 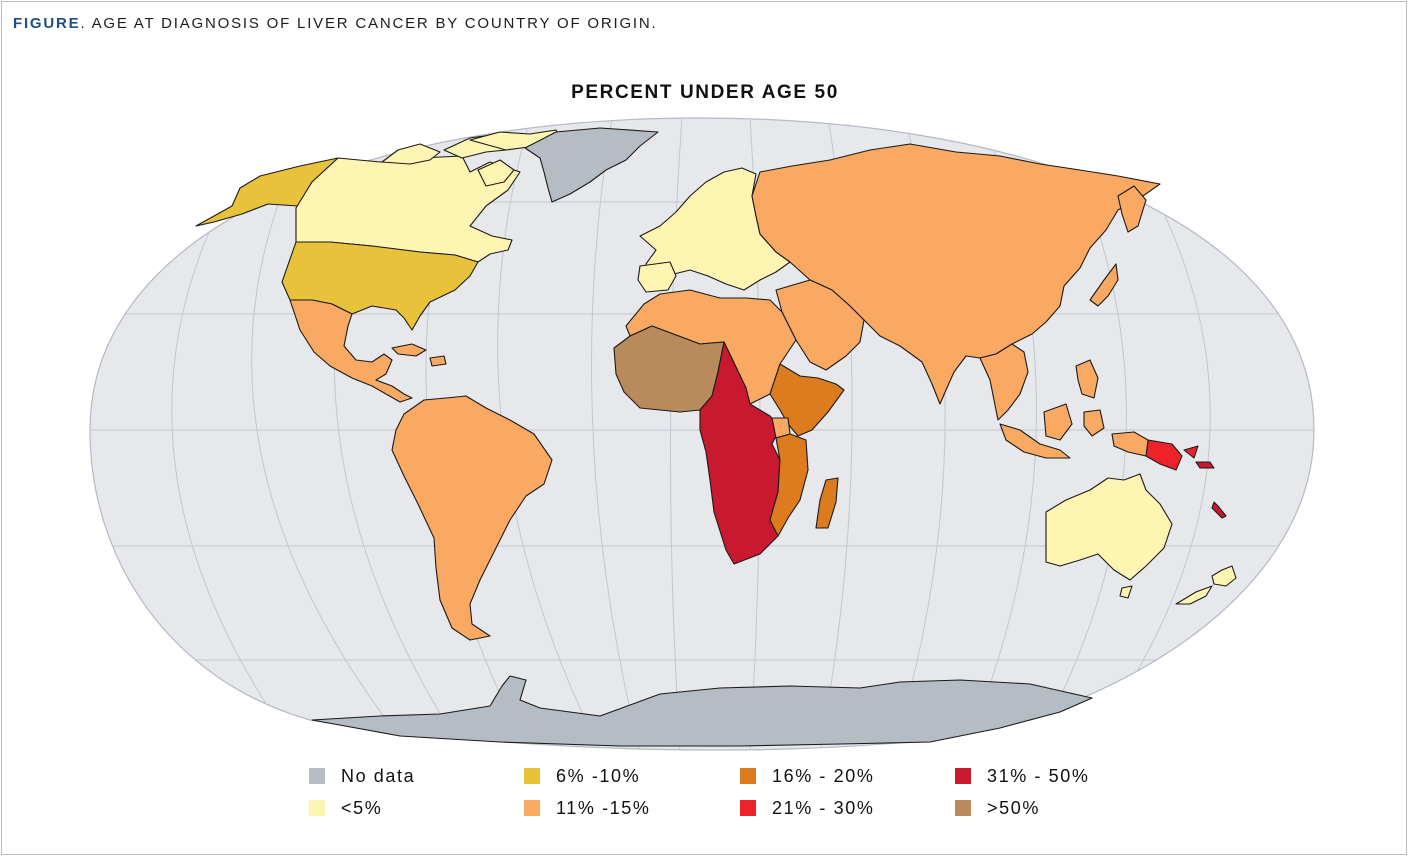 What do you see at coordinates (827, 503) in the screenshot?
I see `region-madagascar` at bounding box center [827, 503].